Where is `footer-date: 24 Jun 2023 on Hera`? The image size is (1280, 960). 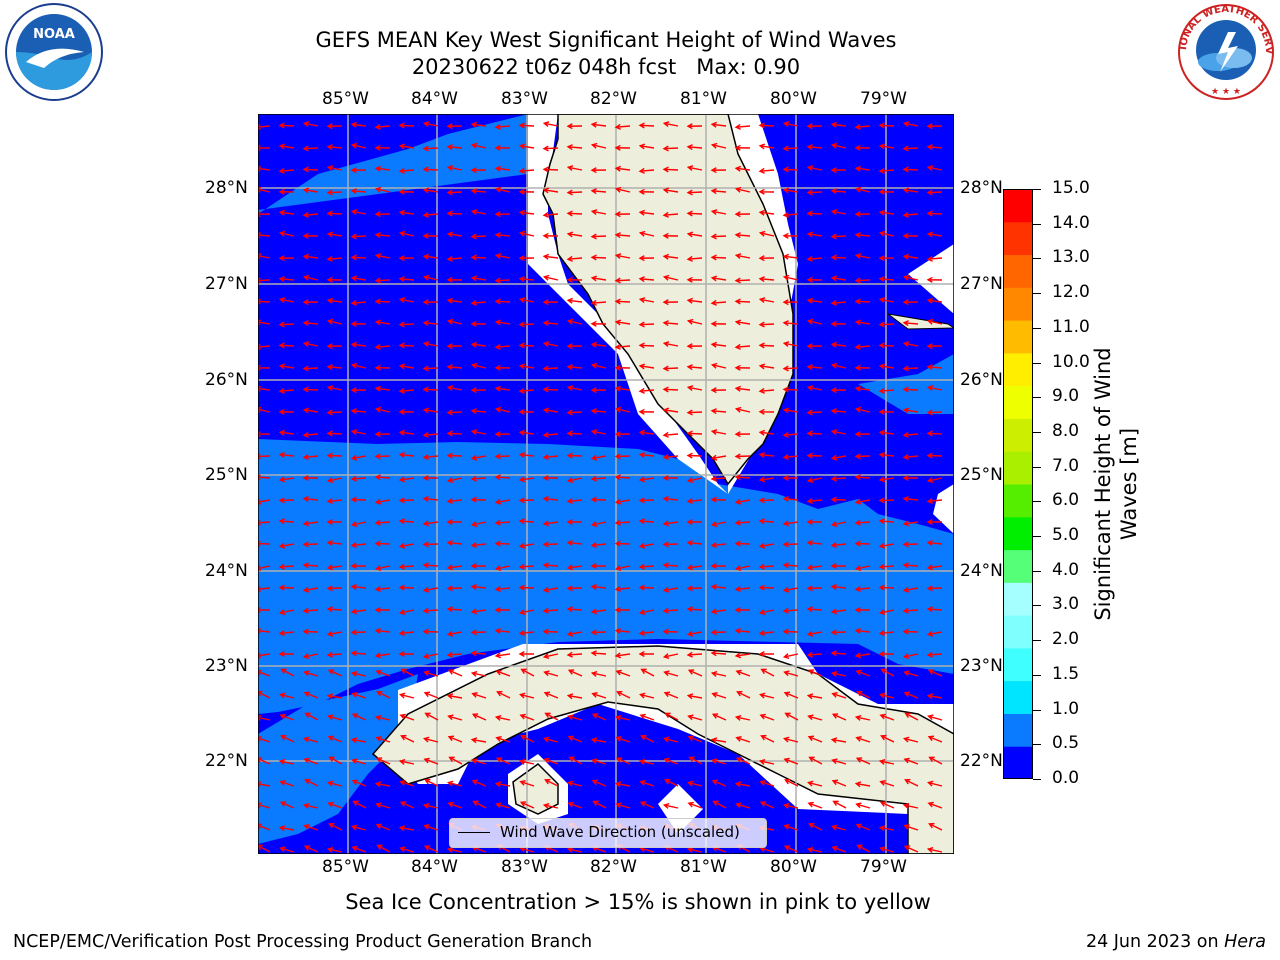
footer-date: 24 Jun 2023 on Hera is located at coordinates (1176, 942).